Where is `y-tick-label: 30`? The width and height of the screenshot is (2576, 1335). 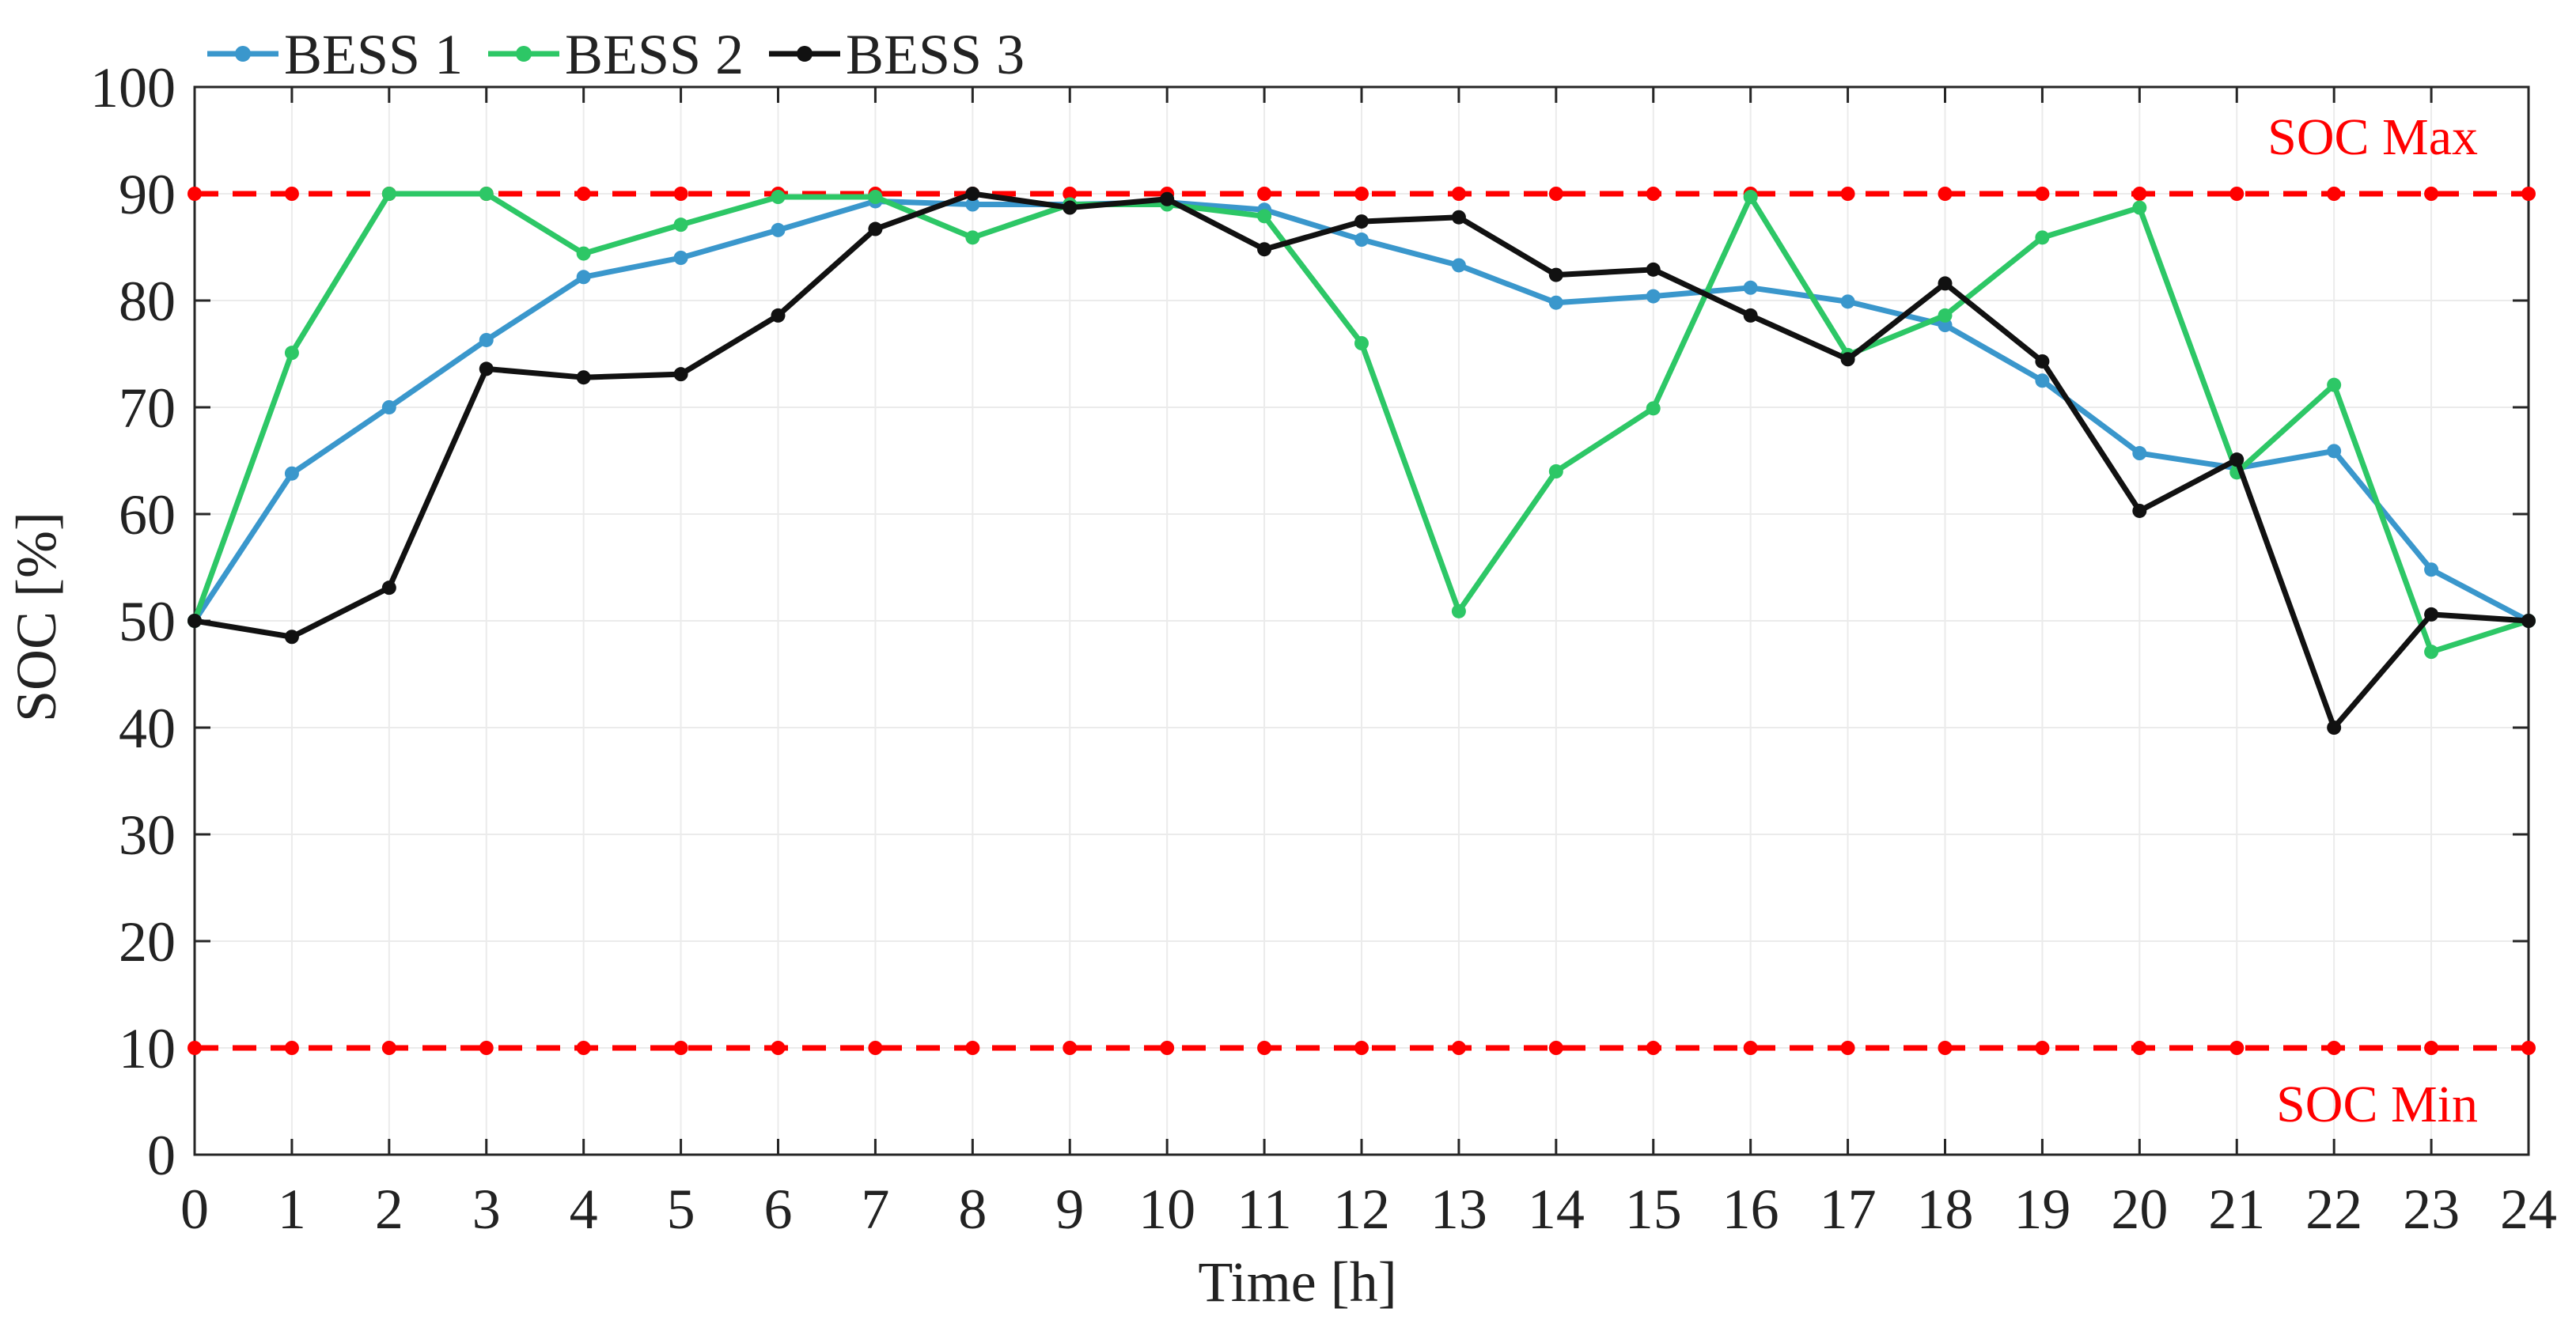 y-tick-label: 30 is located at coordinates (147, 835).